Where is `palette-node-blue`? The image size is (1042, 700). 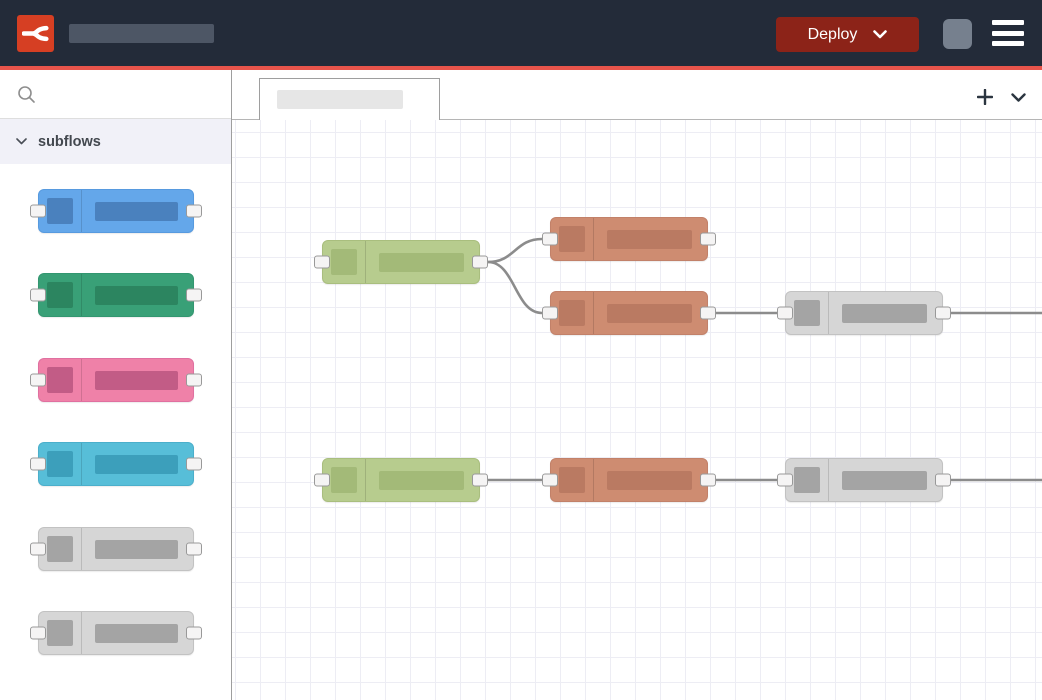
palette-node-blue is located at coordinates (116, 211).